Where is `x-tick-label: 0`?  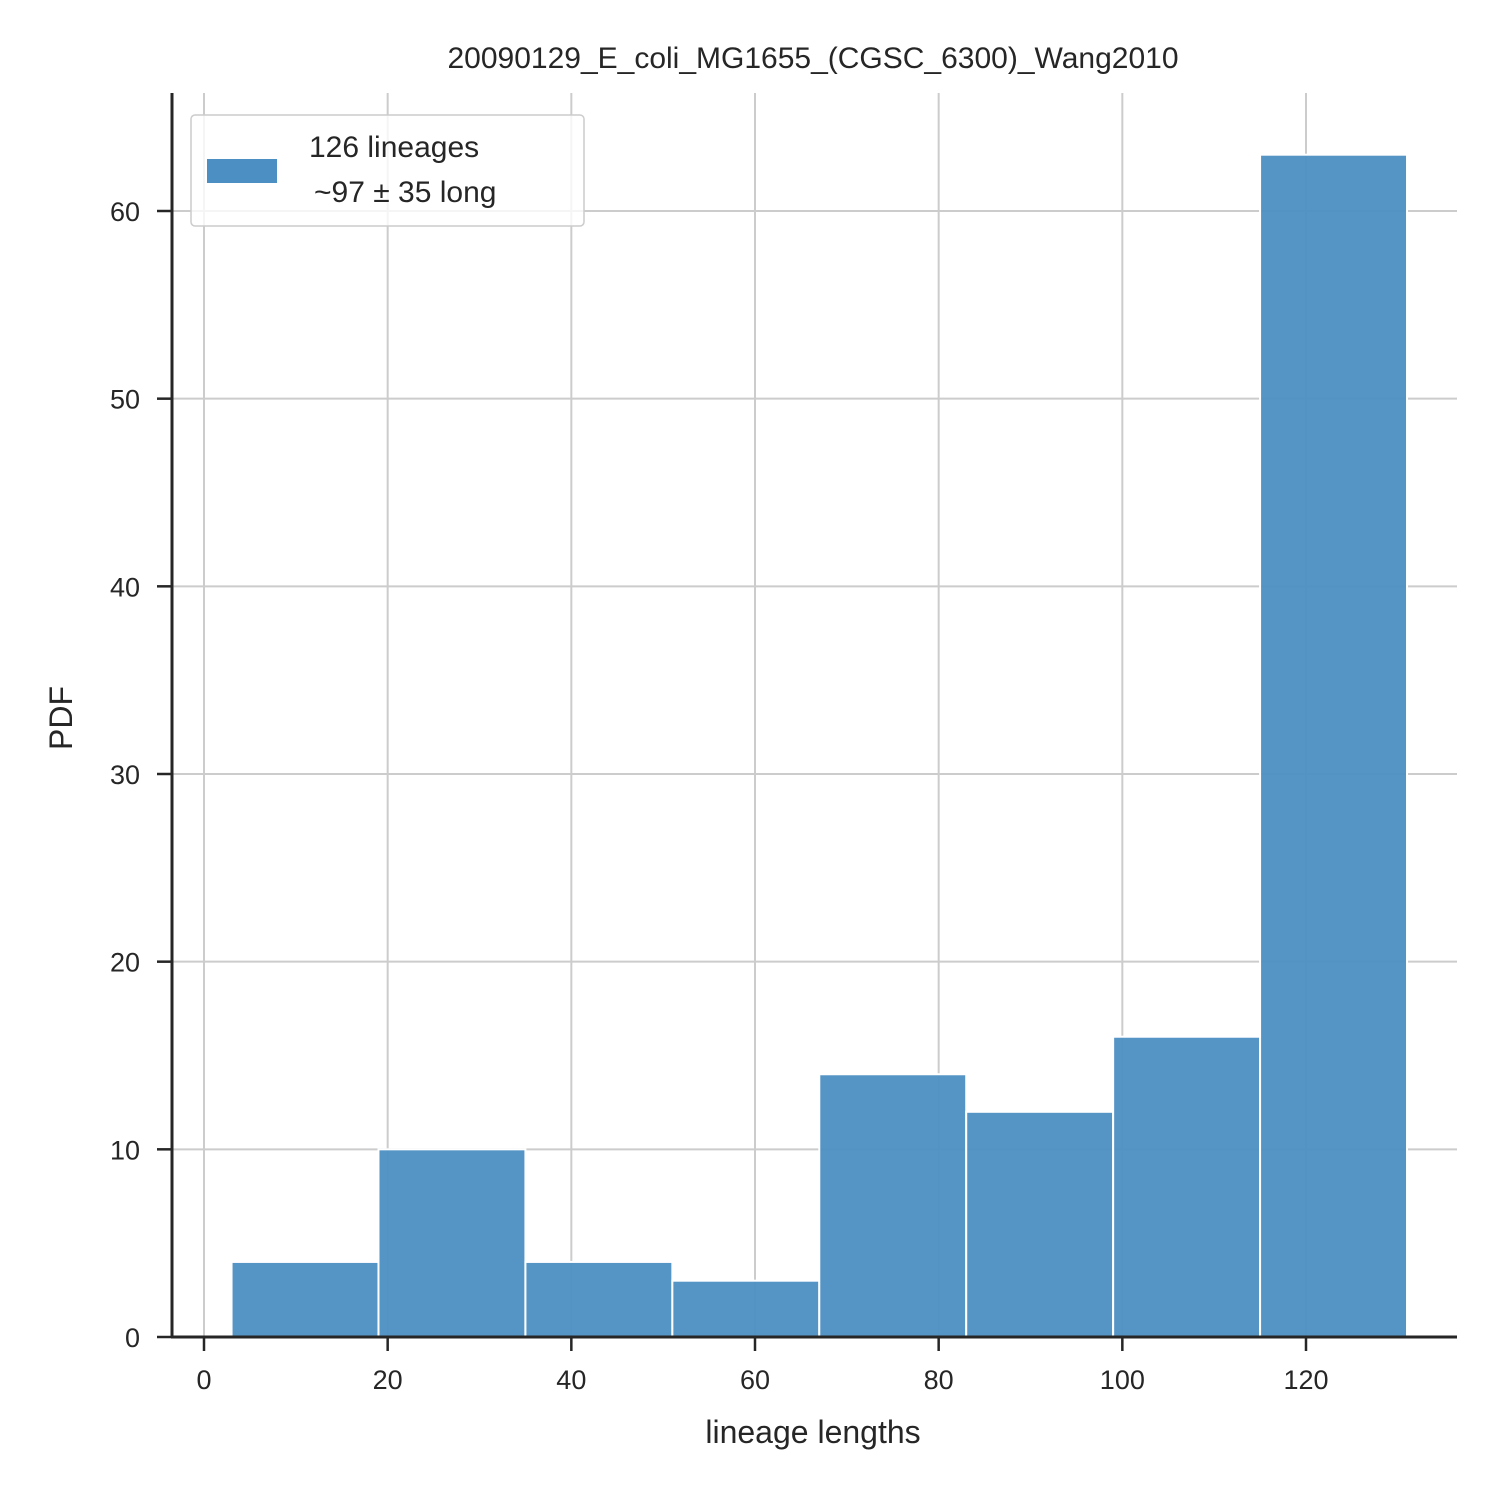 x-tick-label: 0 is located at coordinates (203, 1380).